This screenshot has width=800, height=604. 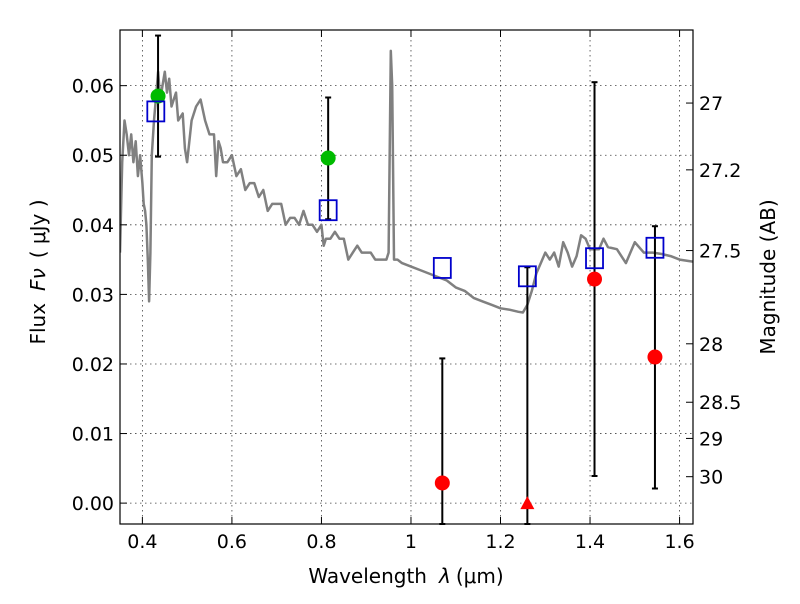 I want to click on x-tick-label: 0.8, so click(x=321, y=542).